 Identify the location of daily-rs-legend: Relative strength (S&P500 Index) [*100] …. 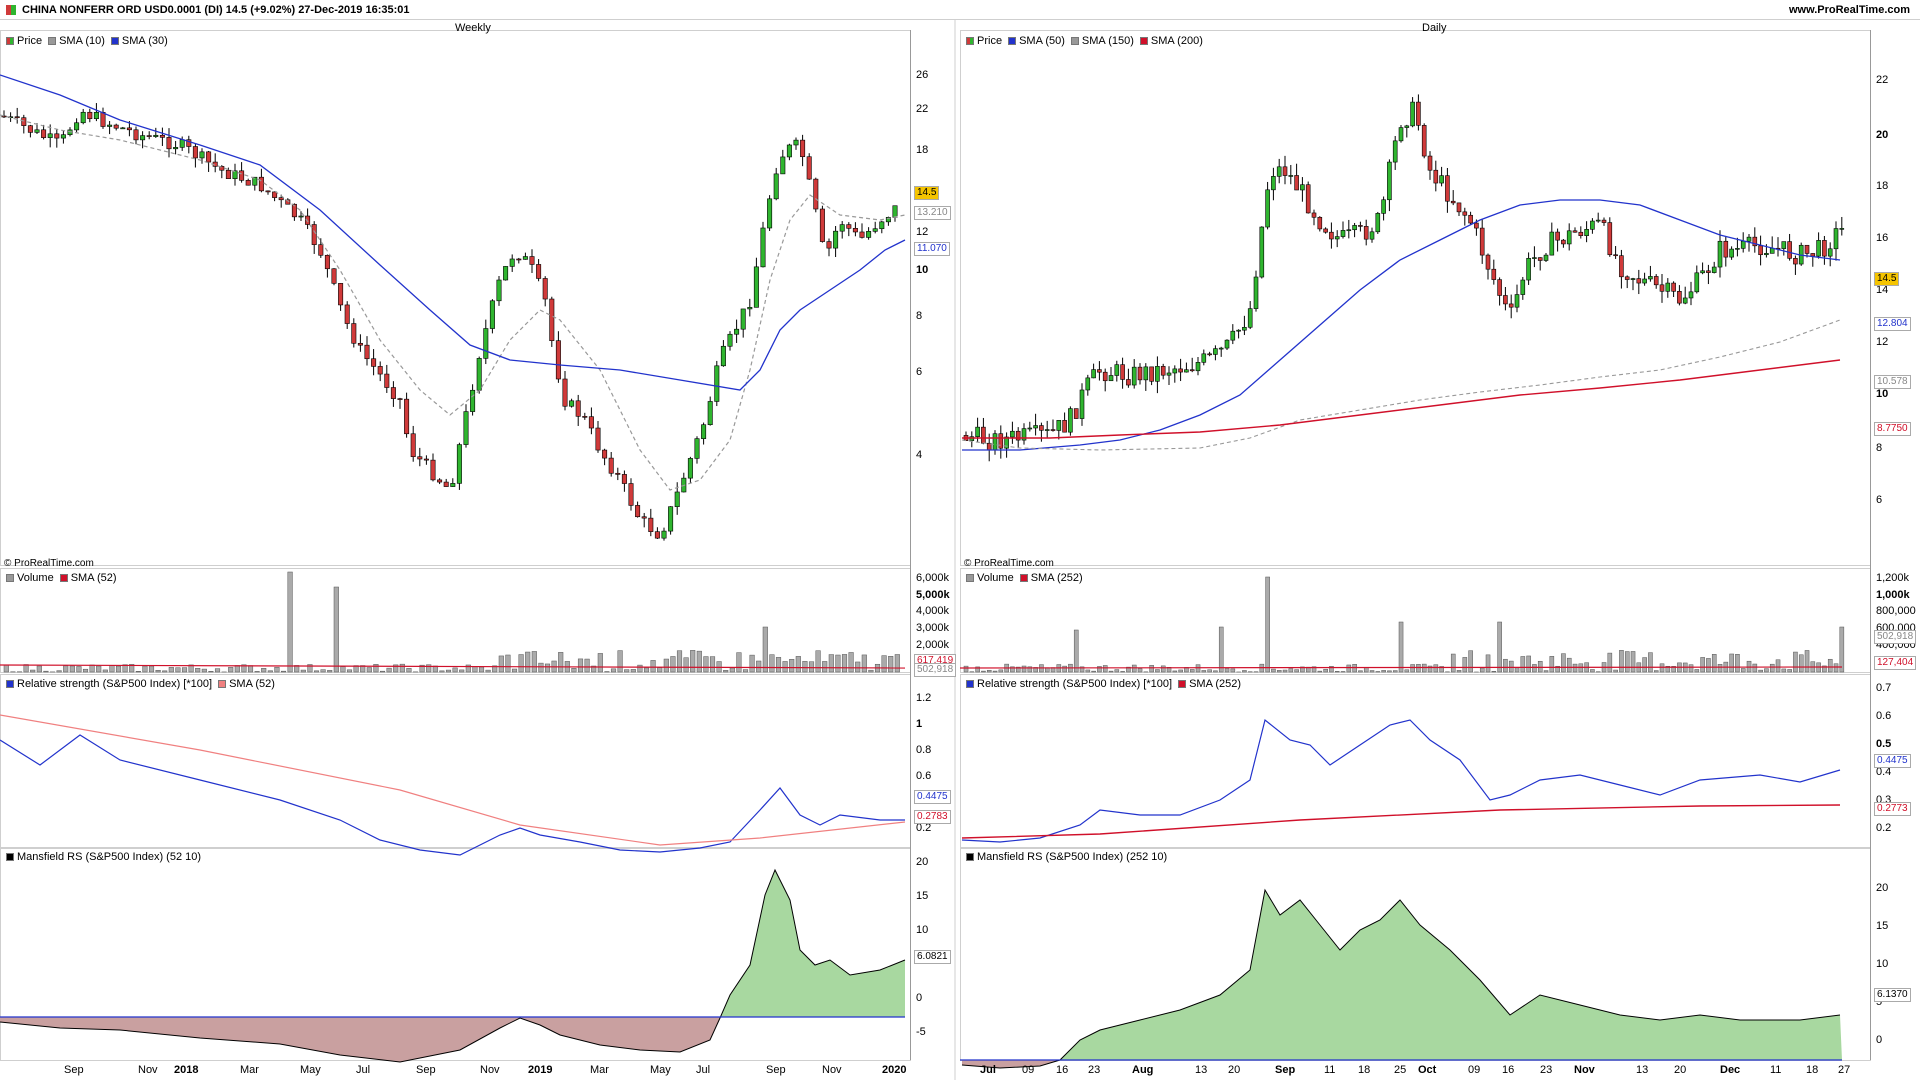
(1104, 684).